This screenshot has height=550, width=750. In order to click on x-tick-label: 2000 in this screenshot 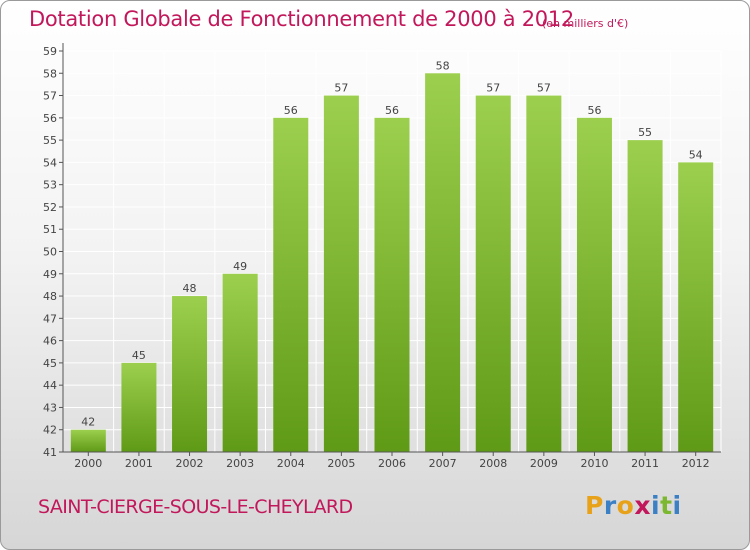, I will do `click(88, 463)`.